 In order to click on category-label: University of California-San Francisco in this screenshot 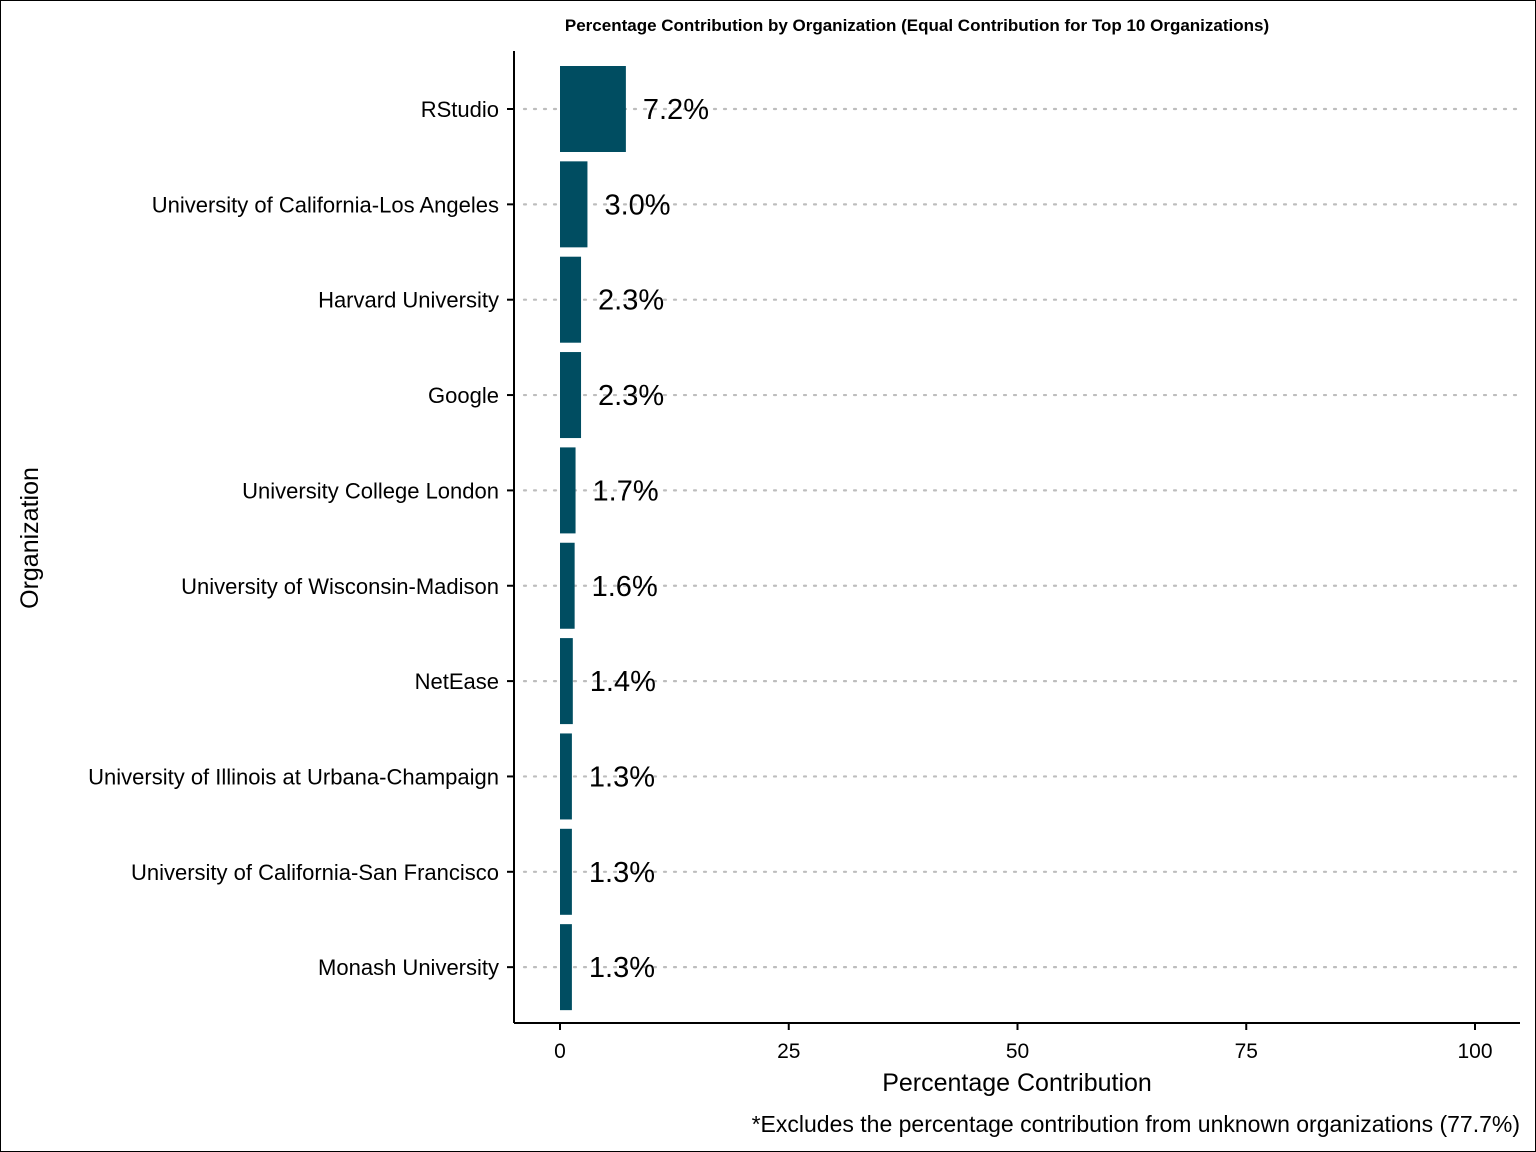, I will do `click(315, 872)`.